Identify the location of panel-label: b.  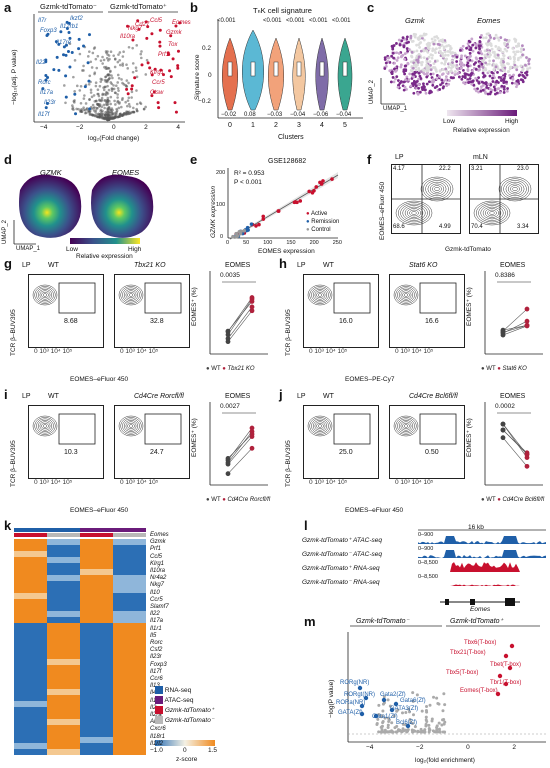
(194, 7).